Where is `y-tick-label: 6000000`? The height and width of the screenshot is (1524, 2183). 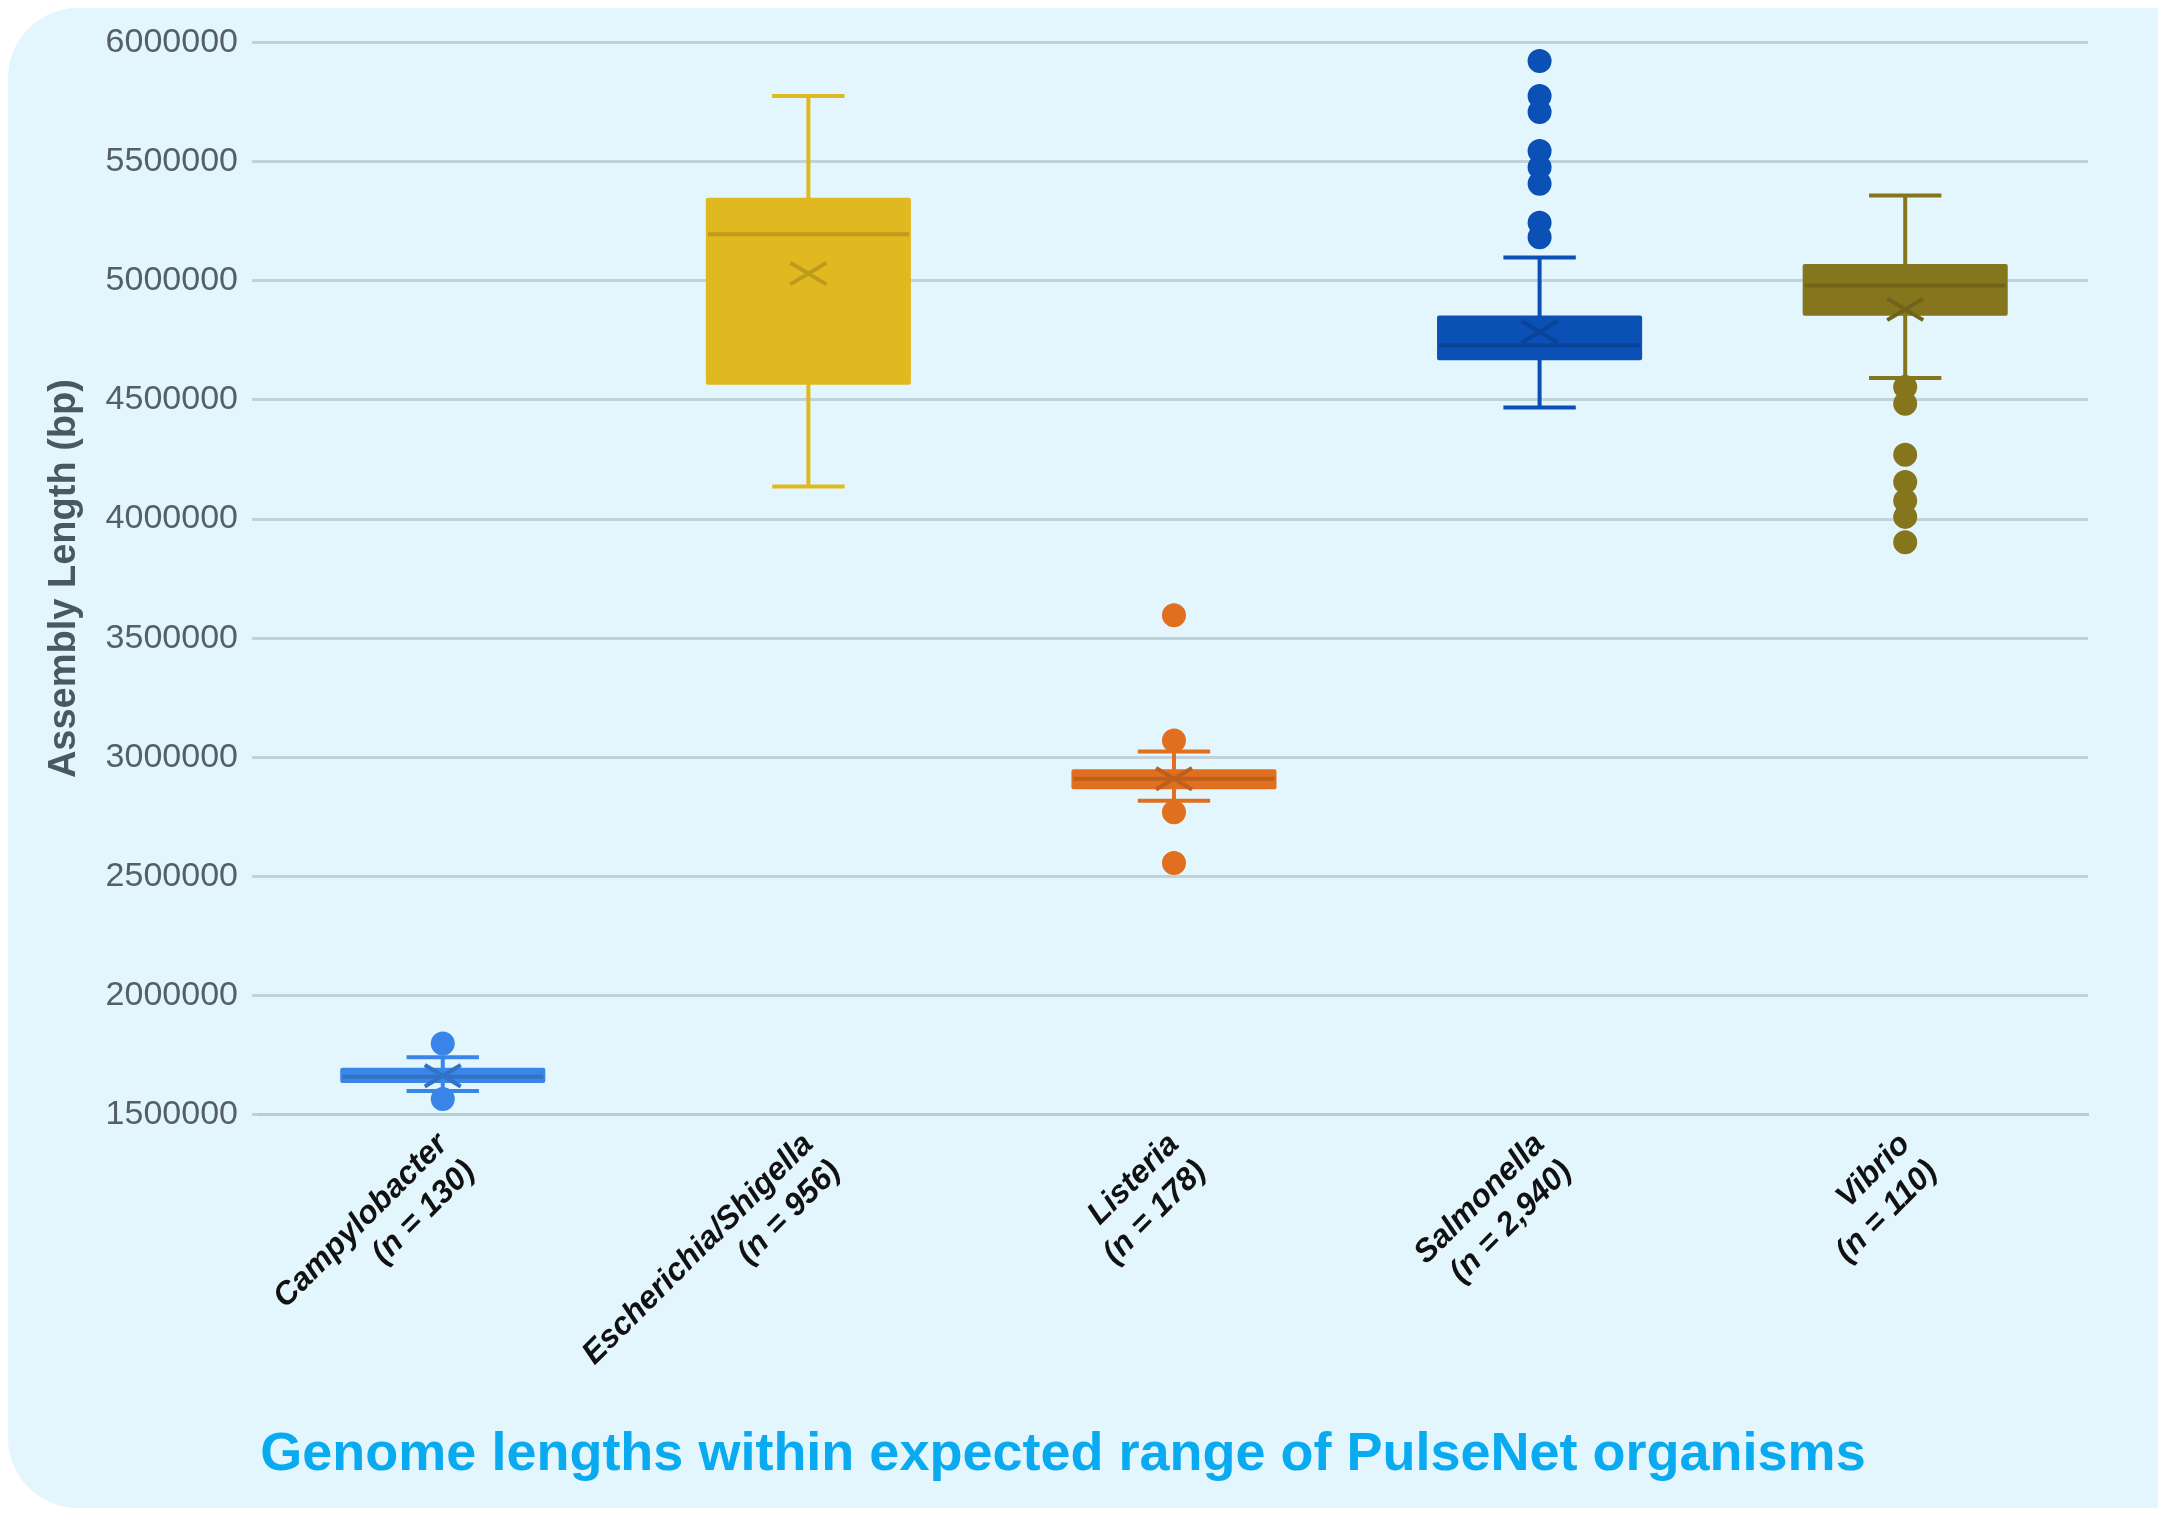 y-tick-label: 6000000 is located at coordinates (171, 39).